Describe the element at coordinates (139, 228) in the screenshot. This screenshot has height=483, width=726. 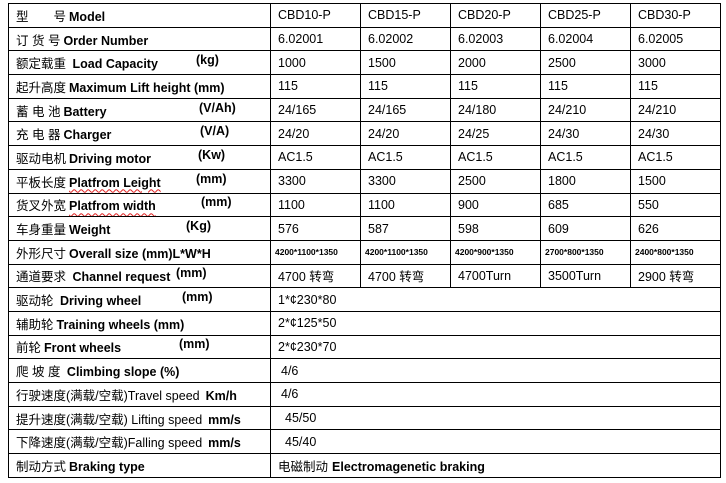
I see `row-label: 车身重量 Weight (Kg)` at that location.